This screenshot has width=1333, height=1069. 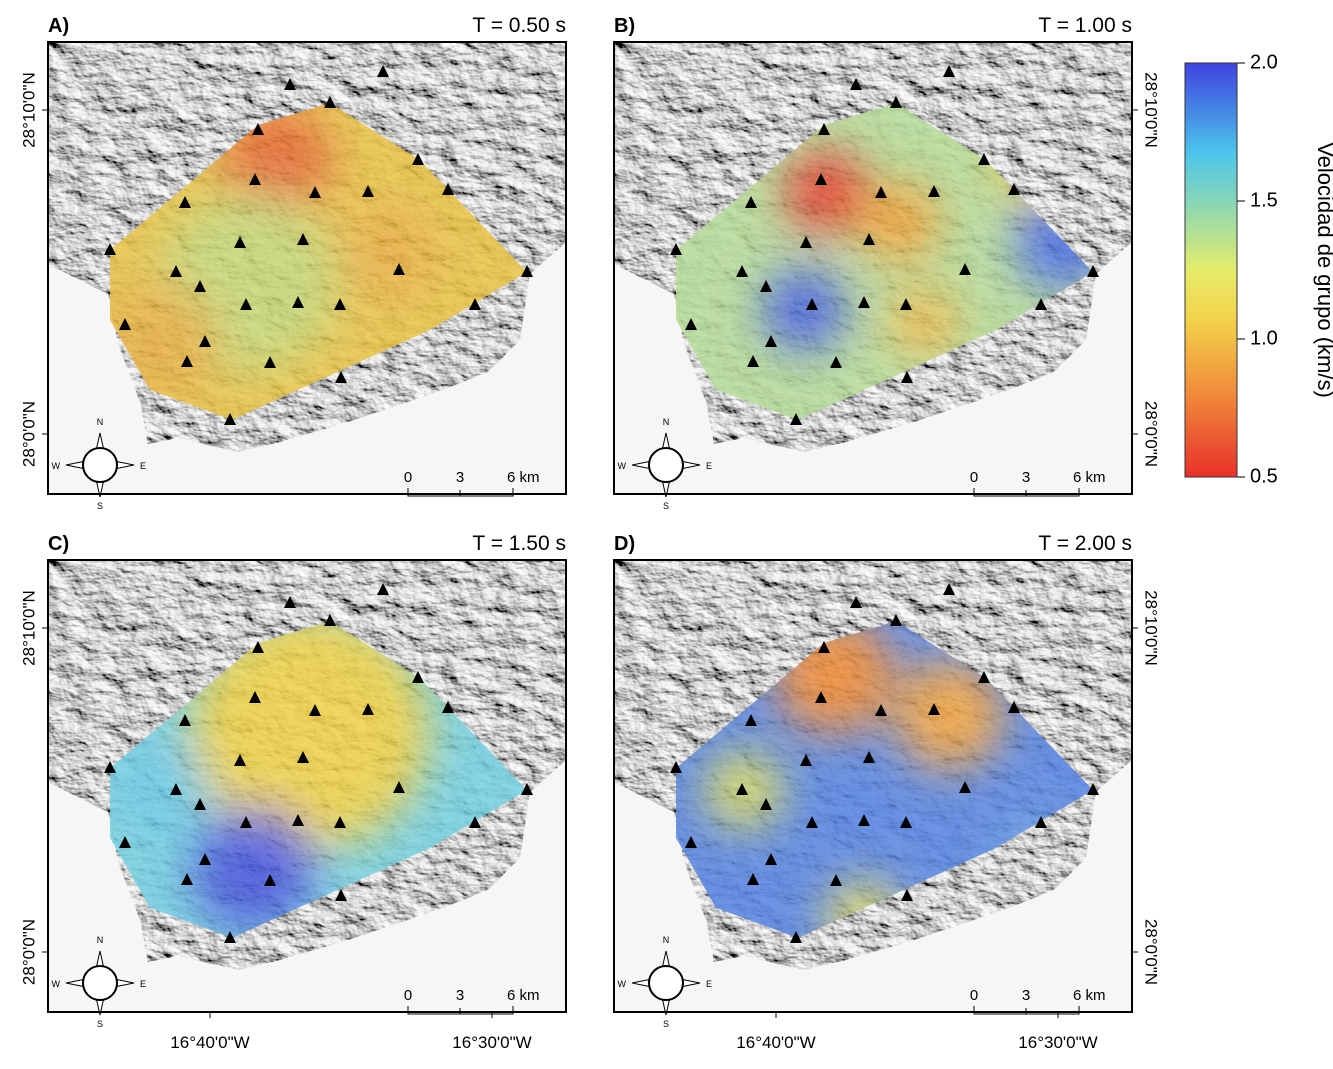 What do you see at coordinates (318, 779) in the screenshot?
I see `velocity-overlay` at bounding box center [318, 779].